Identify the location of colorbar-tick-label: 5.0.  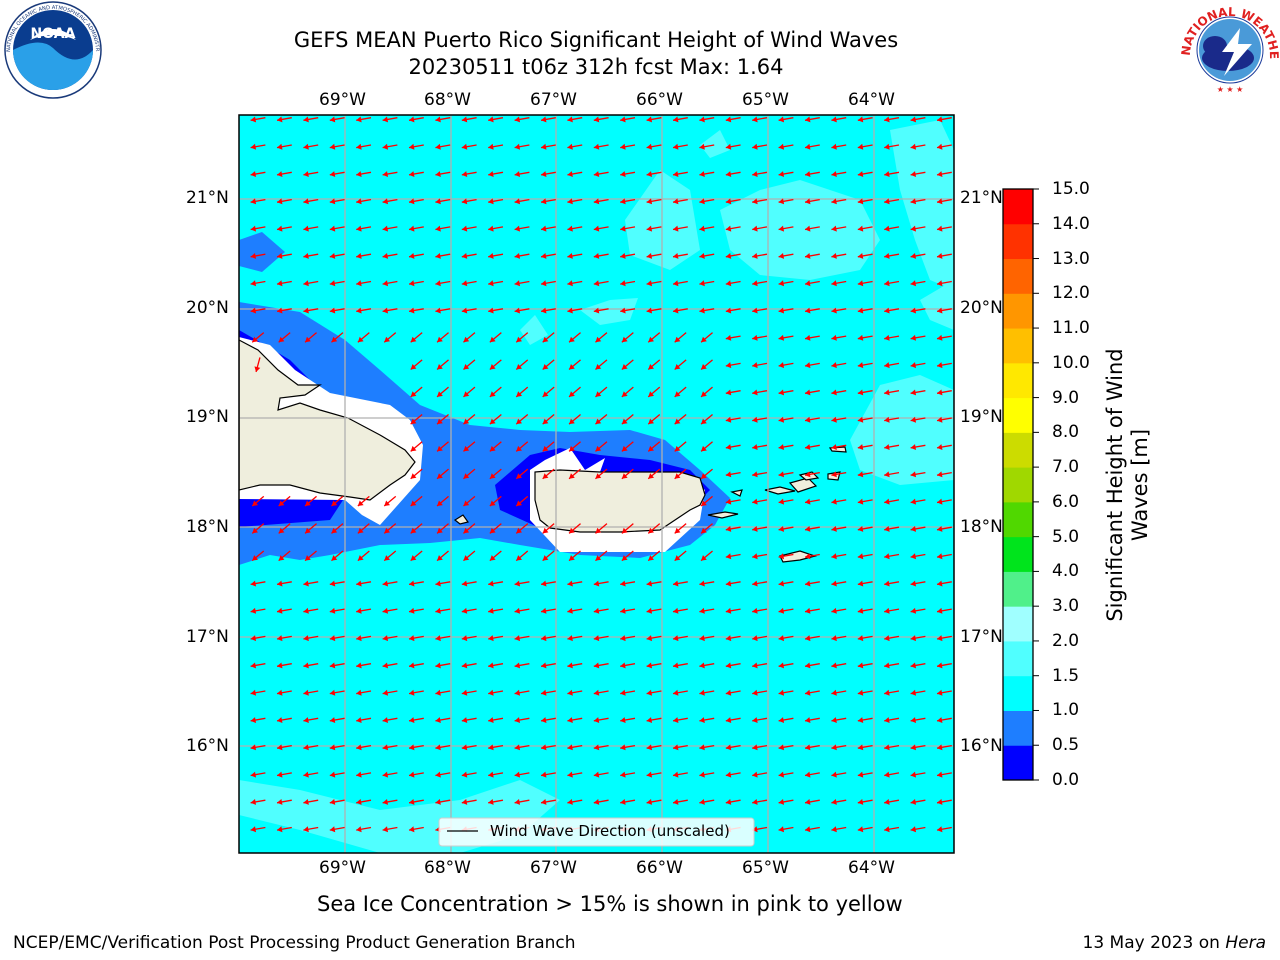
(1066, 536).